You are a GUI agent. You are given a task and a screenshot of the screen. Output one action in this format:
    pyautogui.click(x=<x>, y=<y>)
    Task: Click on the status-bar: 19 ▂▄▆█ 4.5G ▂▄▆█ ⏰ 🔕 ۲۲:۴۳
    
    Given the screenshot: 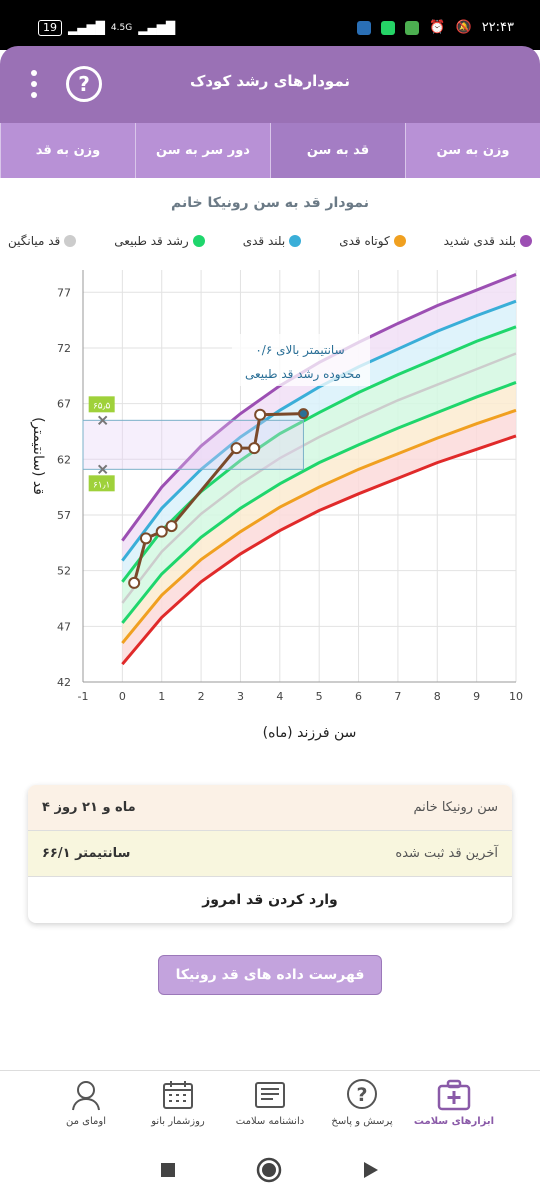 What is the action you would take?
    pyautogui.click(x=270, y=25)
    